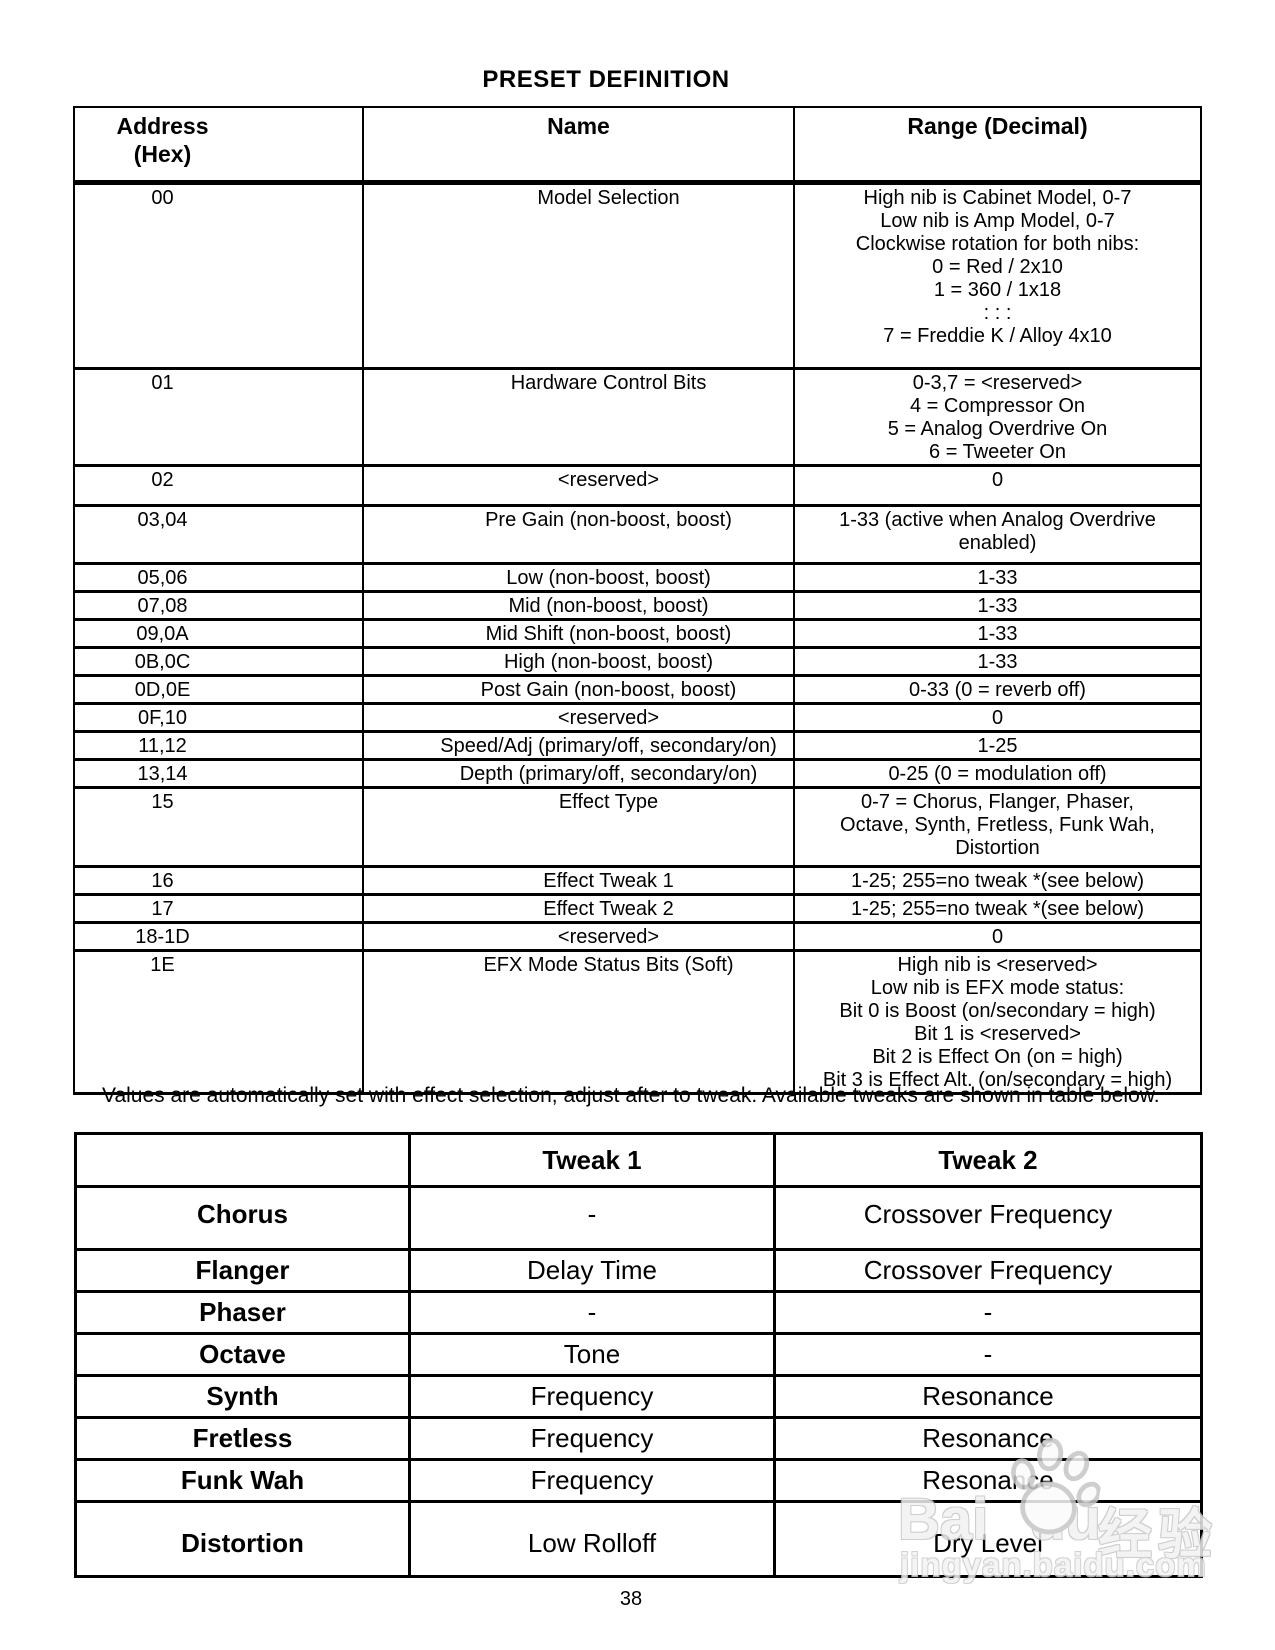  Describe the element at coordinates (242, 1438) in the screenshot. I see `effect-cell: Fretless` at that location.